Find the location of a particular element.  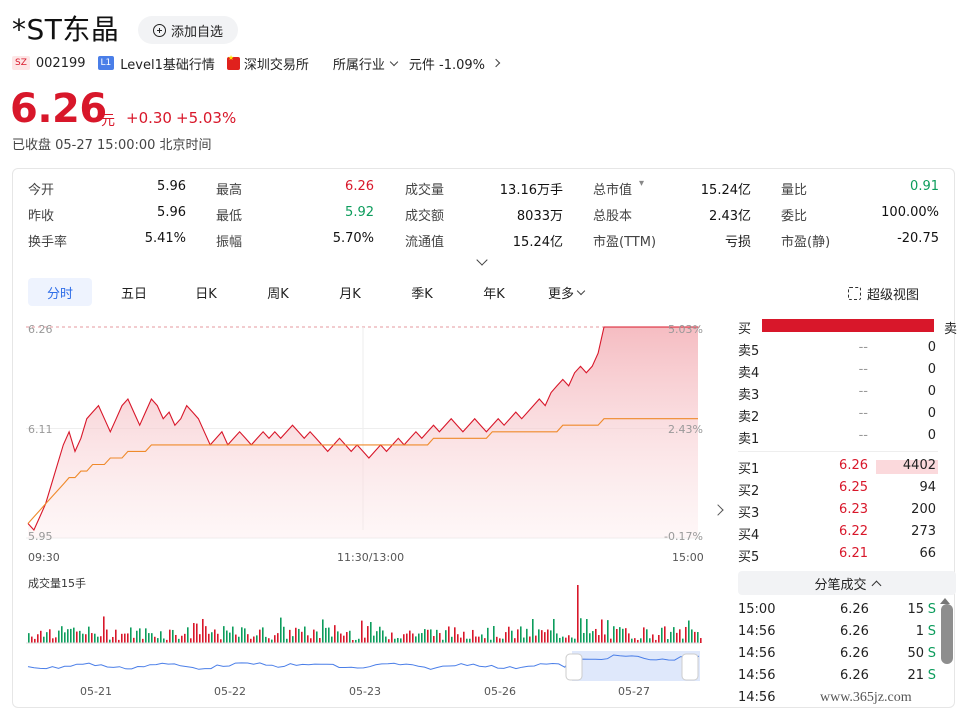

chart-tab: 年K is located at coordinates (494, 292).